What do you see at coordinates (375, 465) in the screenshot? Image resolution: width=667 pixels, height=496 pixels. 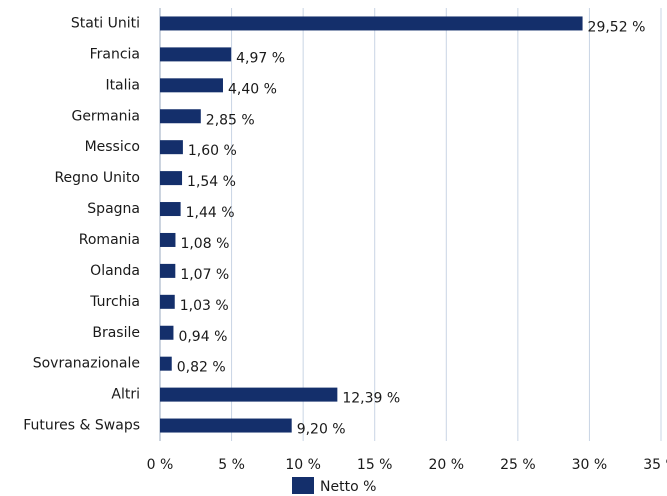 I see `x-tick-label: 15 %` at bounding box center [375, 465].